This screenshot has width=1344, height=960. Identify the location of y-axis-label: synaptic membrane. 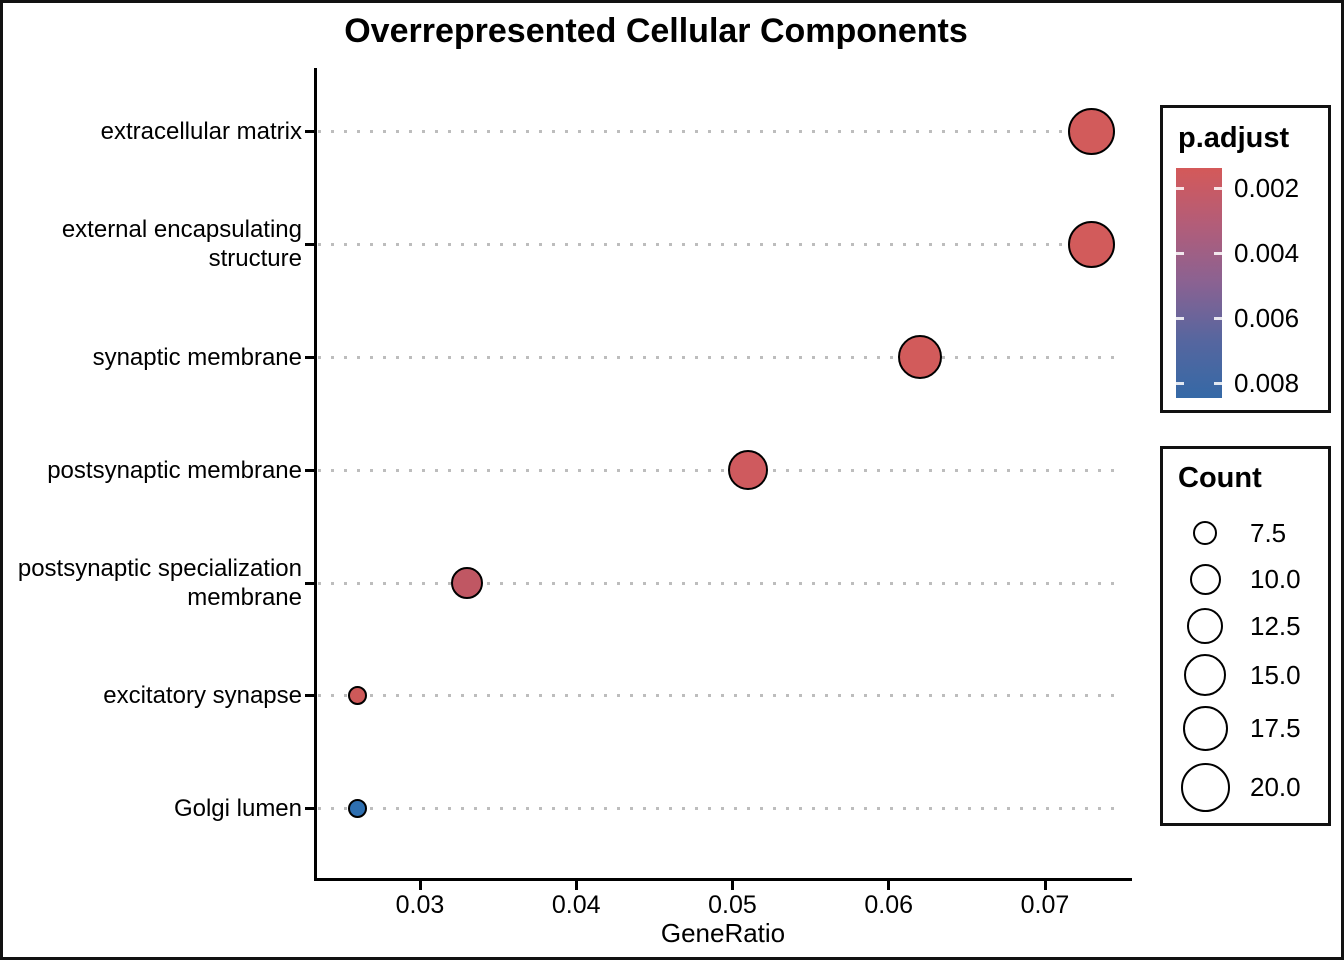
(197, 357).